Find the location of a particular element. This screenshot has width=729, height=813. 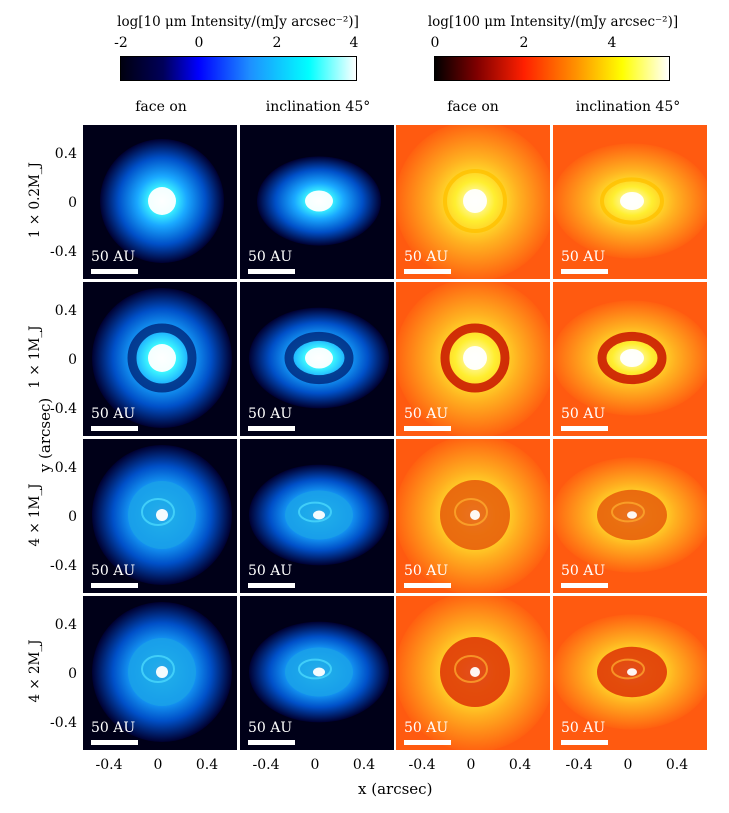

colorbar-10um-title: log[10 μm Intensity/(mJy arcsec⁻²)] is located at coordinates (238, 22).